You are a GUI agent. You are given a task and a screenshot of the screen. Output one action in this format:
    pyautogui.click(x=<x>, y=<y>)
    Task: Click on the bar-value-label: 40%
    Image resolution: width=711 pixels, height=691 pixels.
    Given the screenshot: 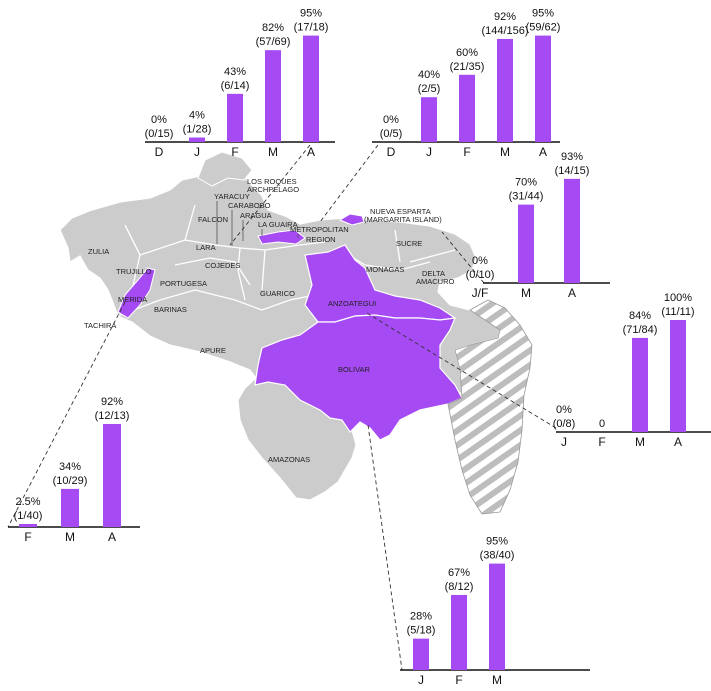 What is the action you would take?
    pyautogui.click(x=429, y=75)
    